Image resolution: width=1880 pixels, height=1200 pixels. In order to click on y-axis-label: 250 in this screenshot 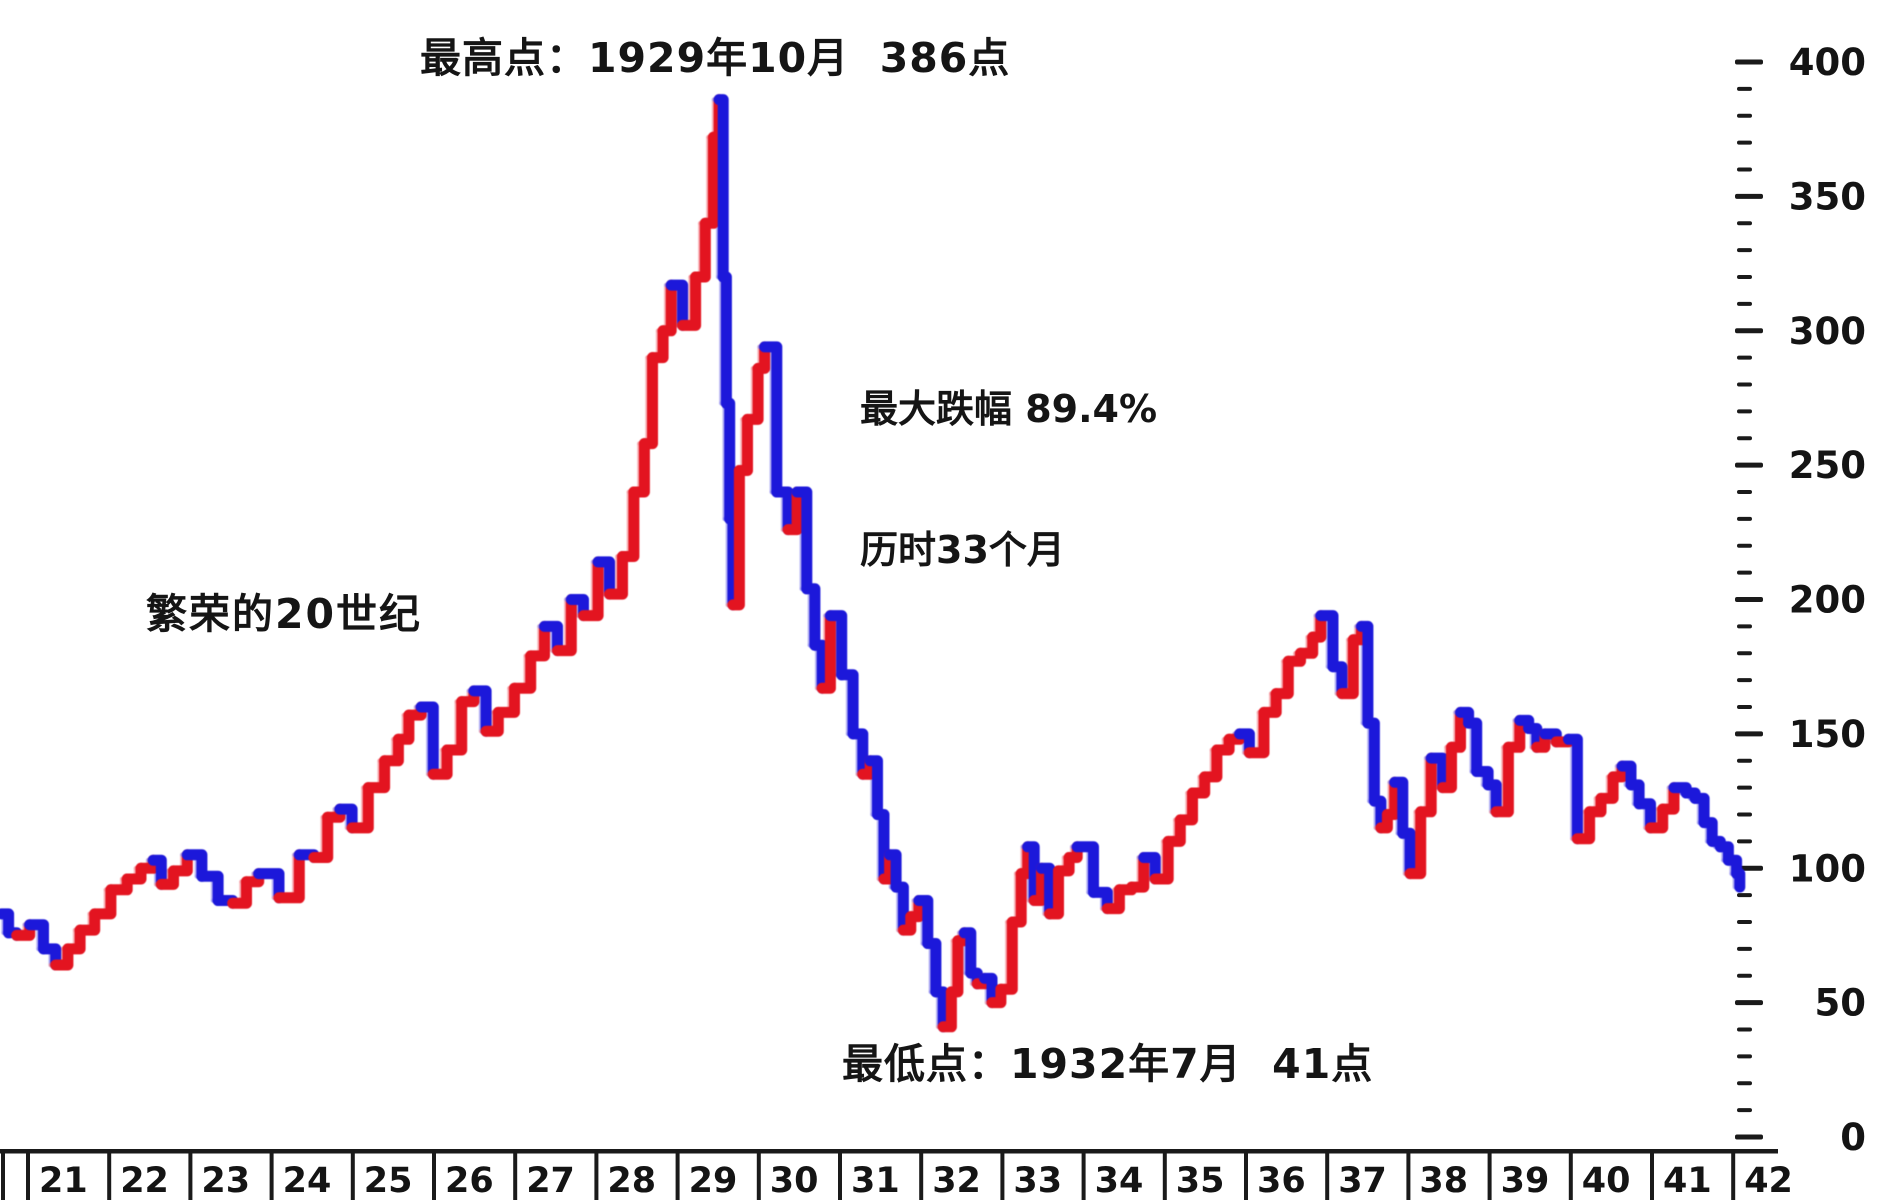, I will do `click(1827, 465)`.